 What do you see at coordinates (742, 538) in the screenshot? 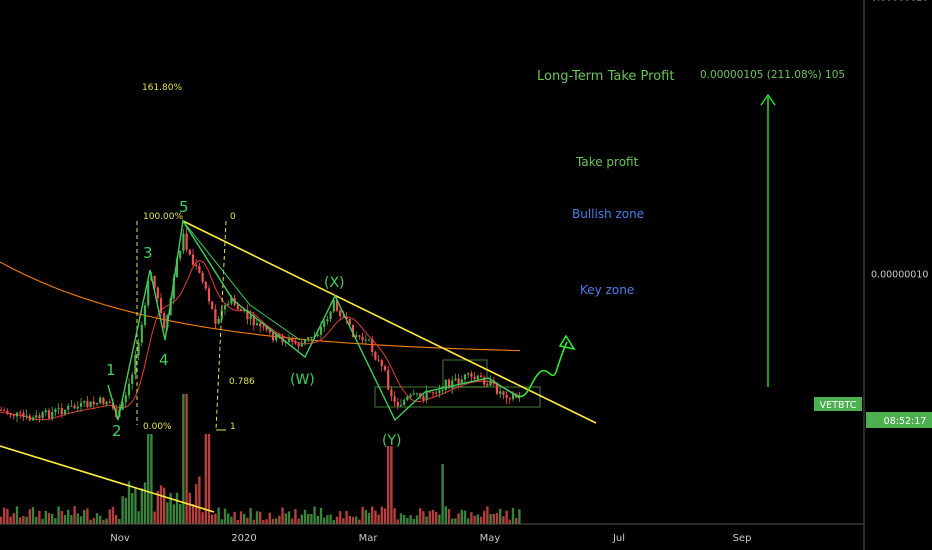
I see `time-tick-Sep: Sep` at bounding box center [742, 538].